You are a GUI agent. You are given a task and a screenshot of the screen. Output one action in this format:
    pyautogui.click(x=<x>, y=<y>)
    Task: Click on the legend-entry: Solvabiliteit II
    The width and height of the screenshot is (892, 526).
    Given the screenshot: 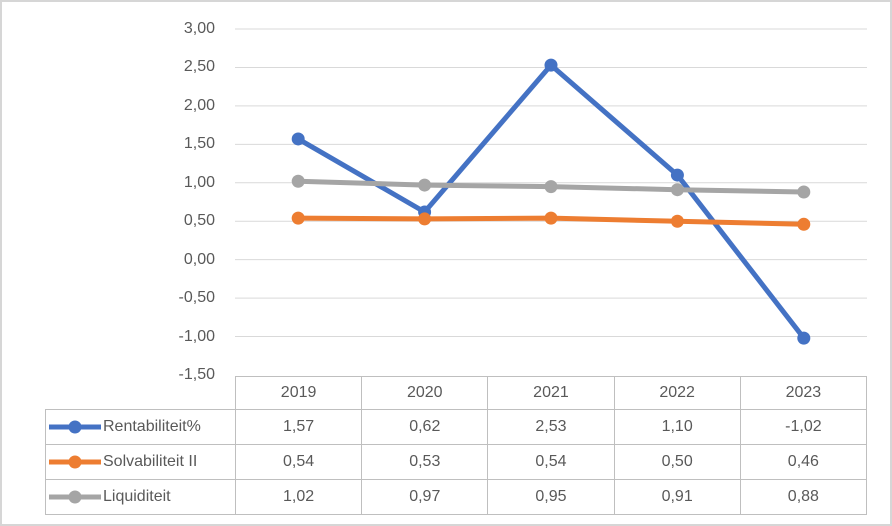 What is the action you would take?
    pyautogui.click(x=141, y=462)
    